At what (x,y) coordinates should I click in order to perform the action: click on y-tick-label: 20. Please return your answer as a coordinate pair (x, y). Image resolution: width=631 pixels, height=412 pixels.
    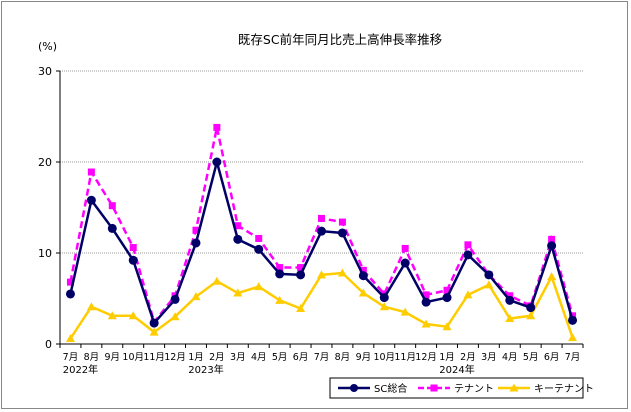
    Looking at the image, I should click on (45, 162).